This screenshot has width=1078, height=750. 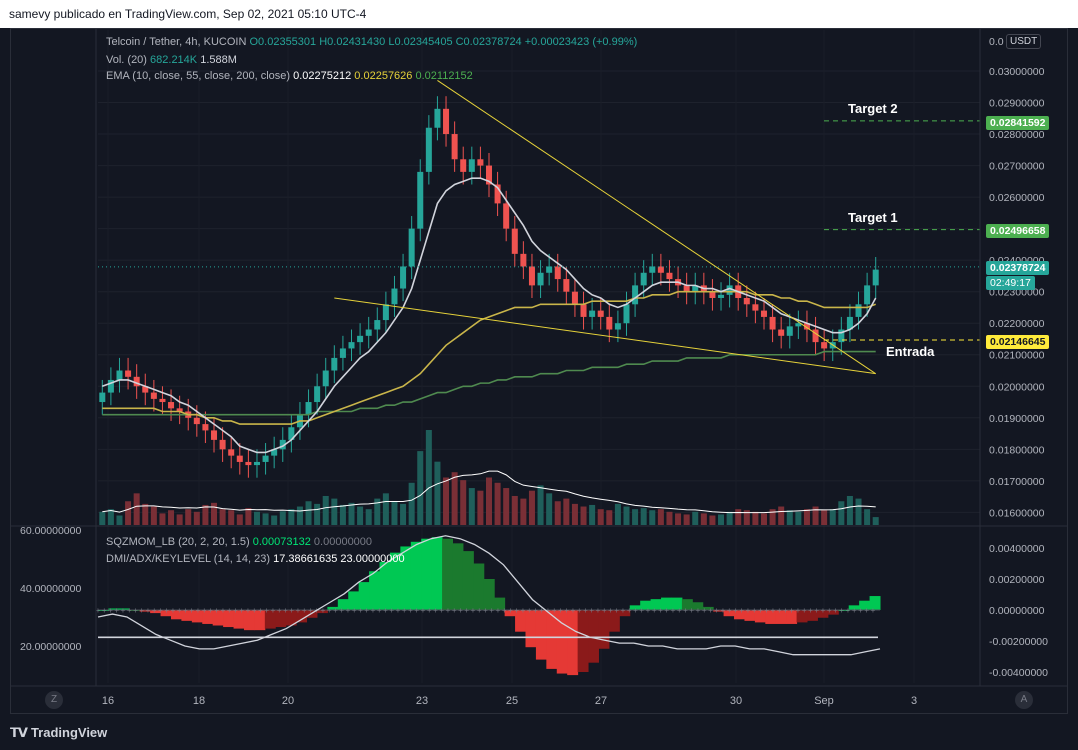 What do you see at coordinates (126, 60) in the screenshot?
I see `volume-label: Vol. (20)` at bounding box center [126, 60].